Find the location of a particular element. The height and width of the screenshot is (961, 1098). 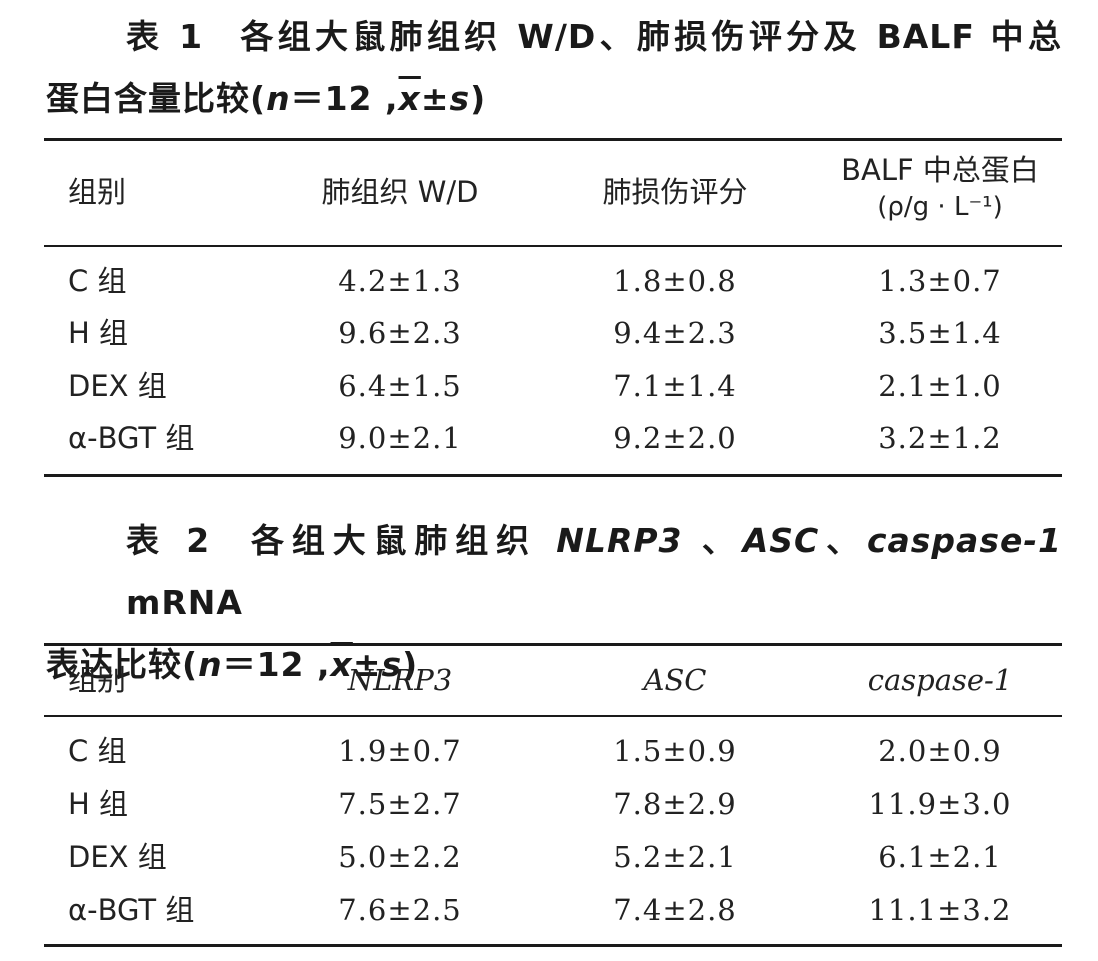

table2-row3-casp: 6.1±2.1 is located at coordinates (940, 857).